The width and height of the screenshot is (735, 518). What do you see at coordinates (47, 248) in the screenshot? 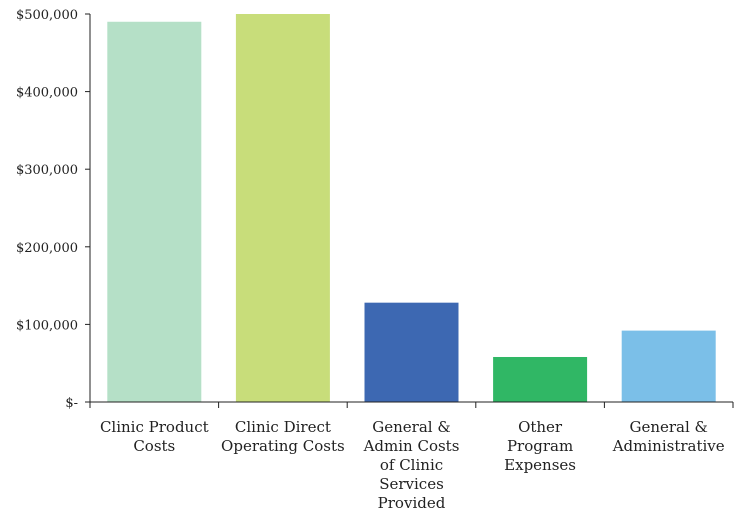
I see `y-tick-label: $200,000` at bounding box center [47, 248].